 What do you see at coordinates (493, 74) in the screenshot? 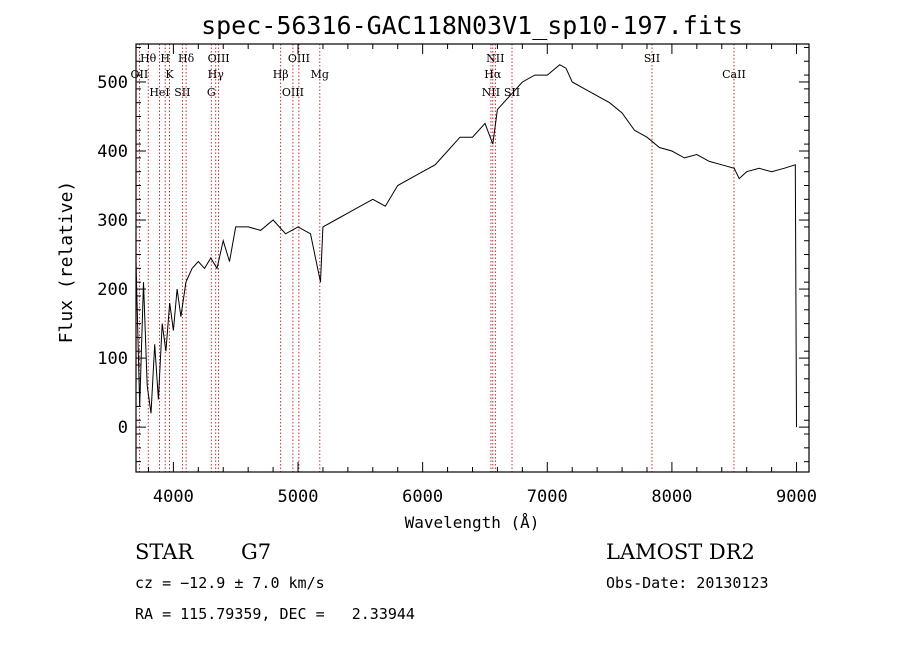
I see `spectral-line-label: Hα` at bounding box center [493, 74].